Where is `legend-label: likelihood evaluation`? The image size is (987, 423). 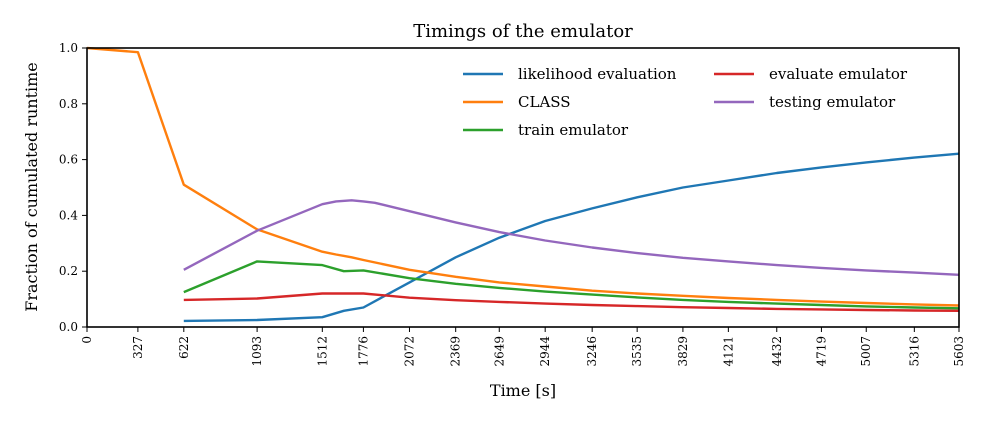
legend-label: likelihood evaluation is located at coordinates (597, 74).